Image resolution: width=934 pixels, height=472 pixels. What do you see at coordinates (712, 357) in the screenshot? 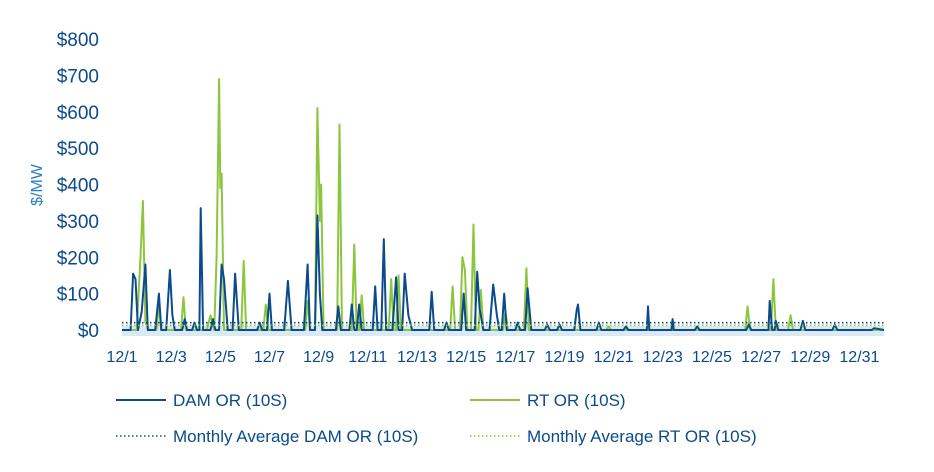
I see `x-tick-label: 12/25` at bounding box center [712, 357].